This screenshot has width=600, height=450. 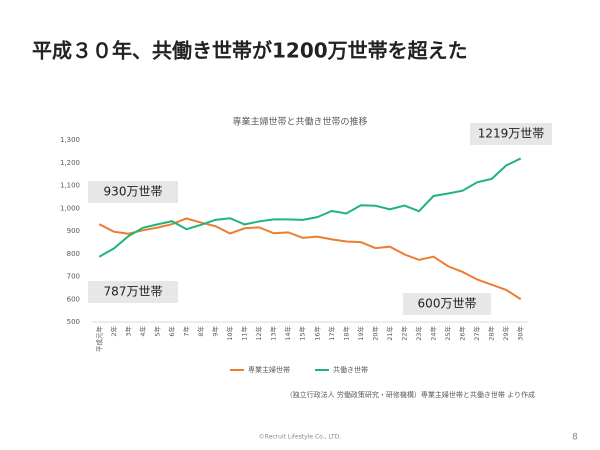 What do you see at coordinates (70, 186) in the screenshot?
I see `y-tick-label: 1,100` at bounding box center [70, 186].